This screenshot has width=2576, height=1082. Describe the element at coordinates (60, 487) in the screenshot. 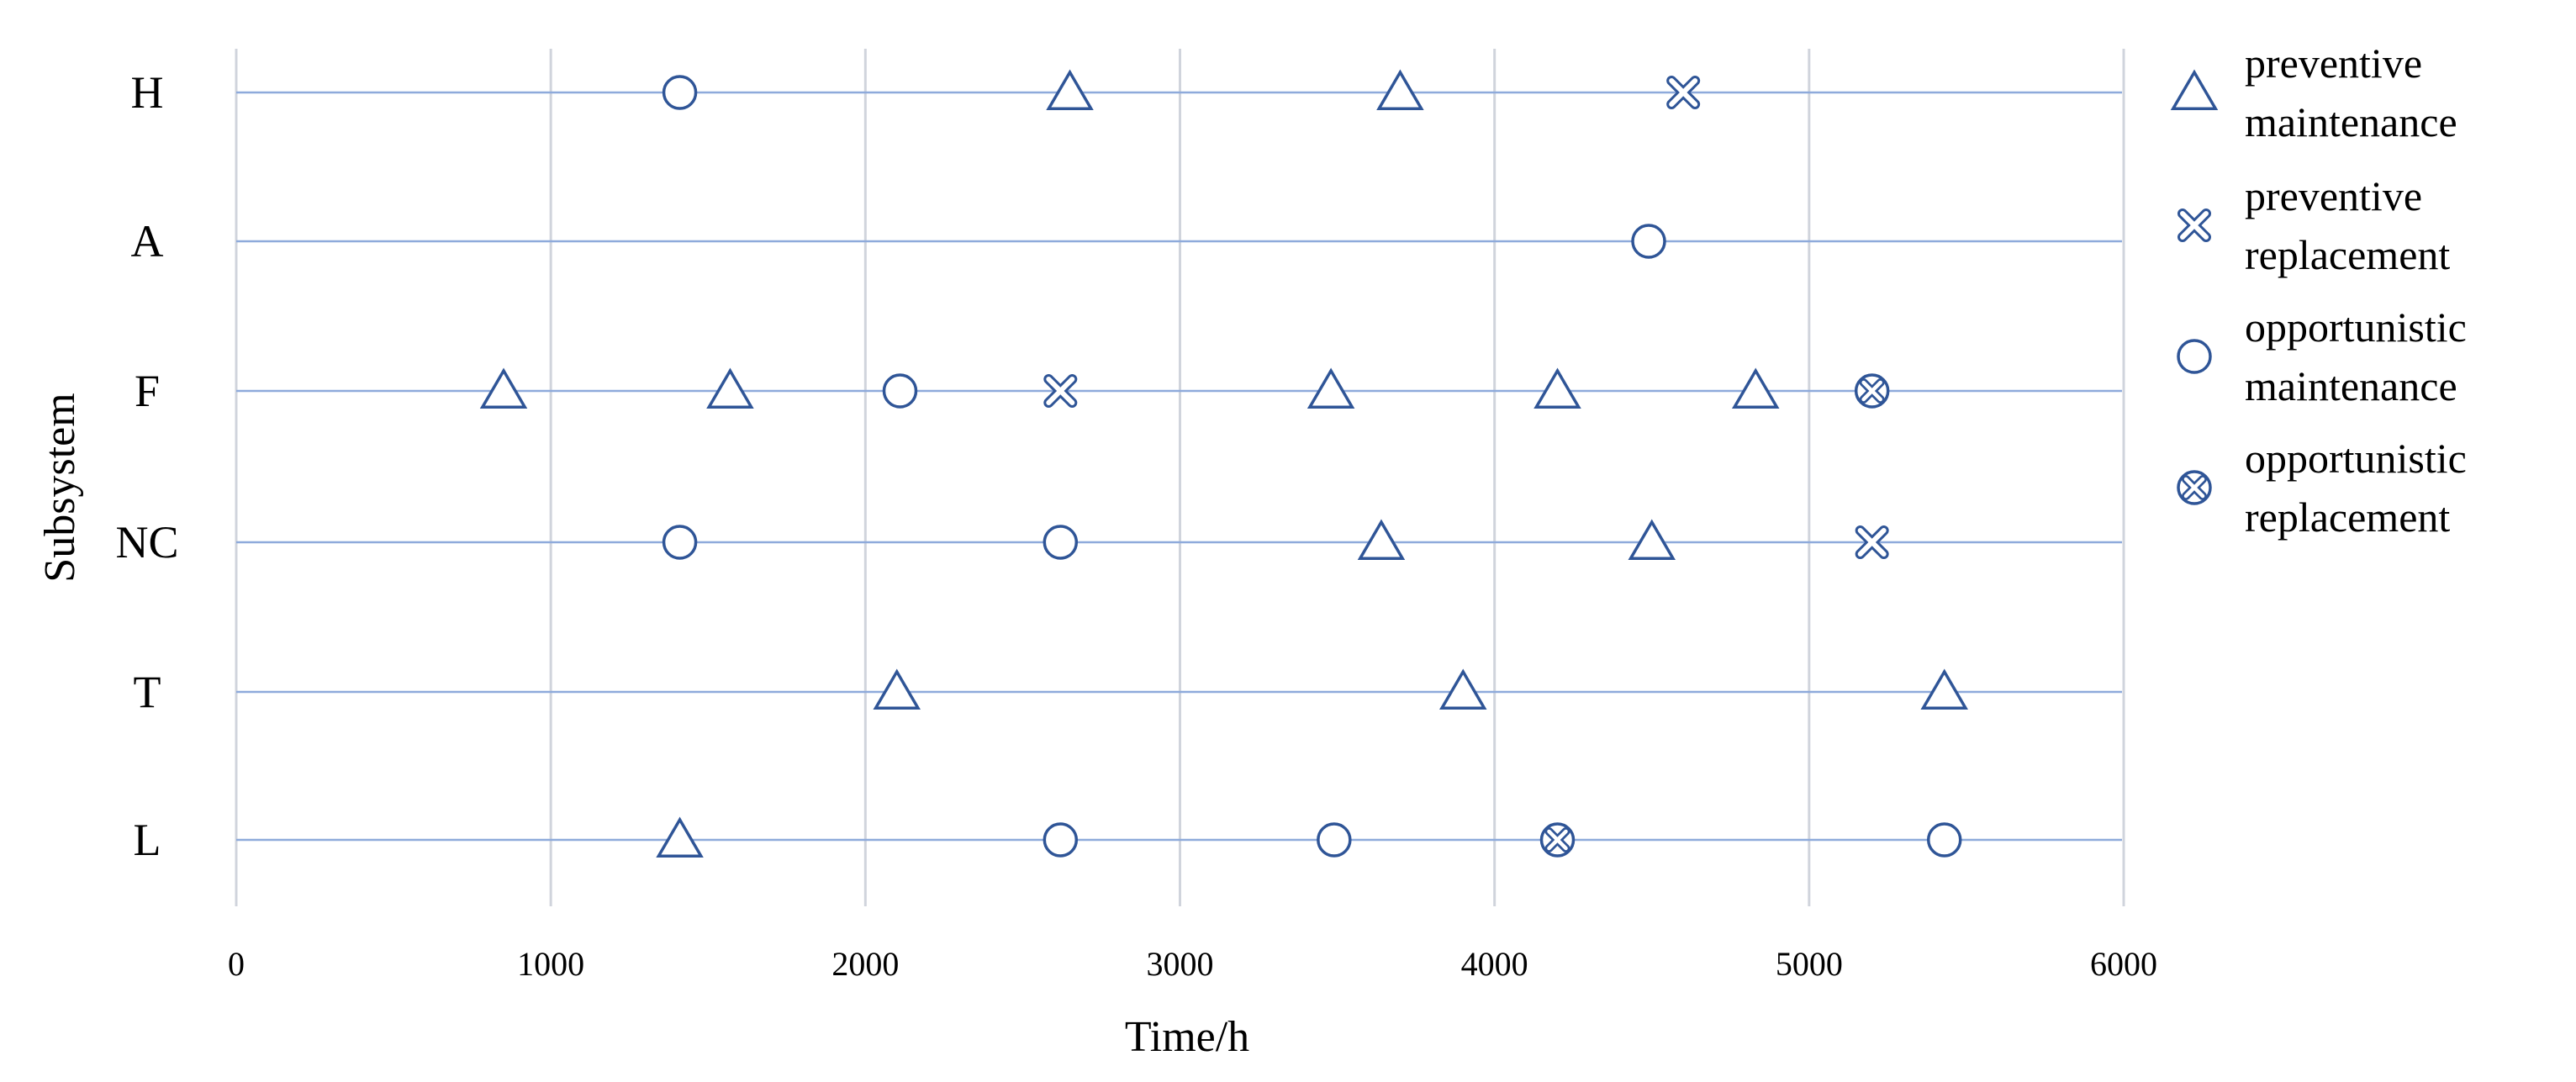

I see `y-axis-title: Subsystem` at that location.